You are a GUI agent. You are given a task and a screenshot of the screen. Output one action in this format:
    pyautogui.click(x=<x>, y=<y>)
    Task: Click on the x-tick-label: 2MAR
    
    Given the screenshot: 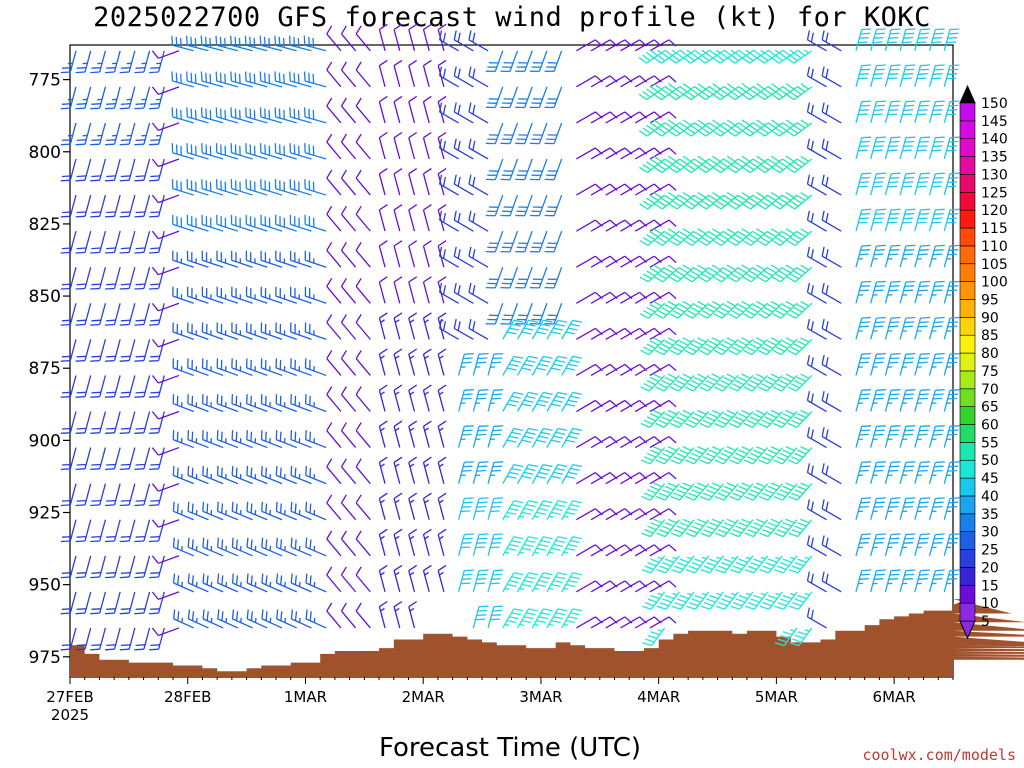 What is the action you would take?
    pyautogui.click(x=423, y=697)
    